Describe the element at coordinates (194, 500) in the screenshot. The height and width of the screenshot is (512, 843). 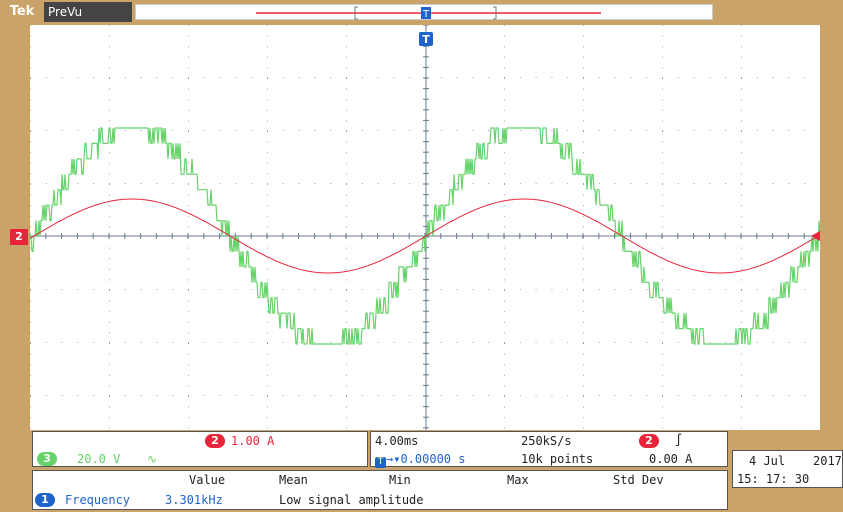
I see `measurement-value: 3.301kHz` at that location.